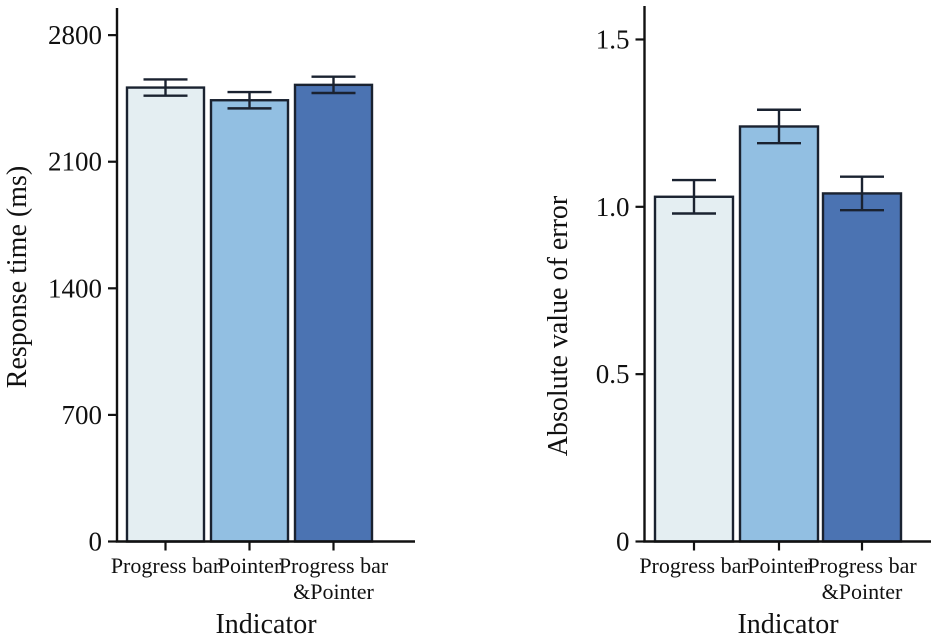  Describe the element at coordinates (75, 288) in the screenshot. I see `y-tick-label: 1400` at that location.